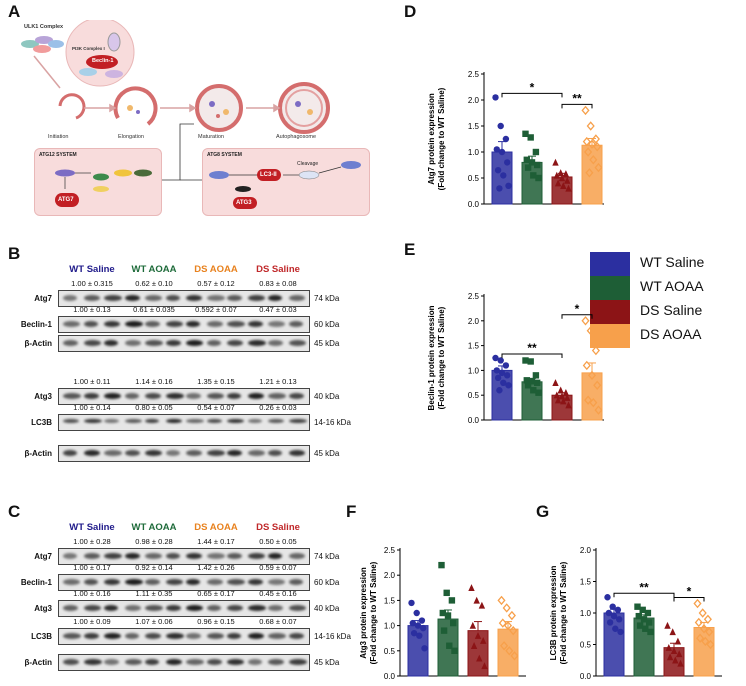 Image resolution: width=746 pixels, height=686 pixels. Describe the element at coordinates (216, 309) in the screenshot. I see `blot-quant-value: 0.592 ± 0.07` at that location.